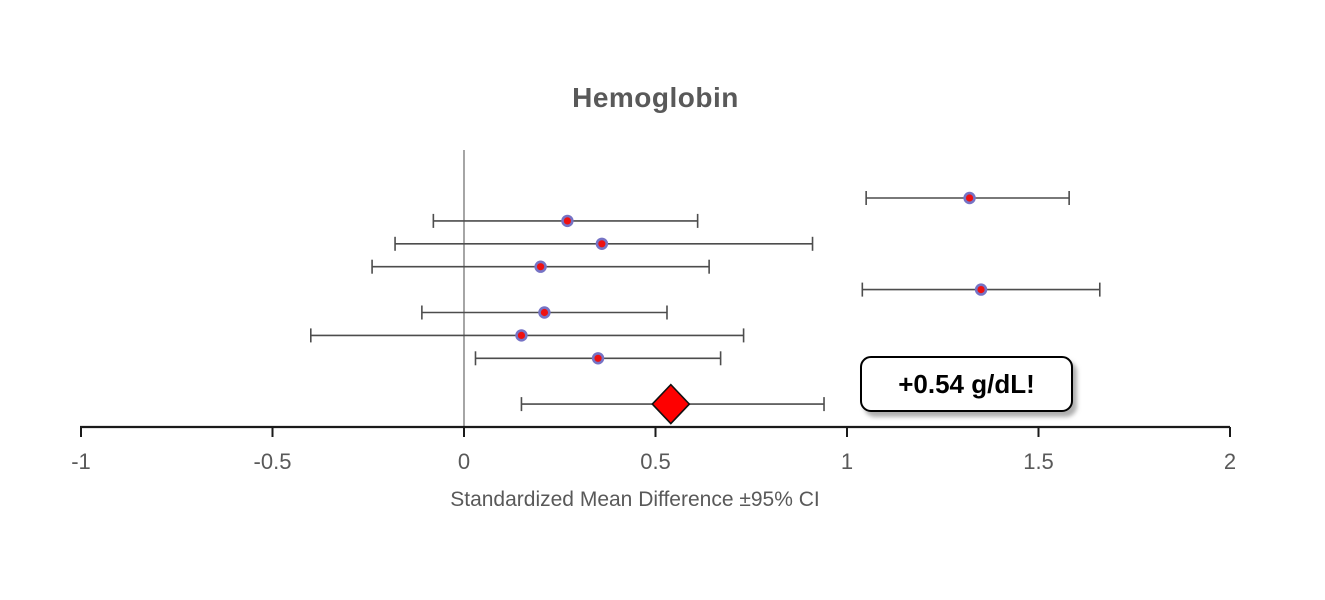 The image size is (1325, 600). What do you see at coordinates (655, 461) in the screenshot?
I see `x-tick-label: 0.5` at bounding box center [655, 461].